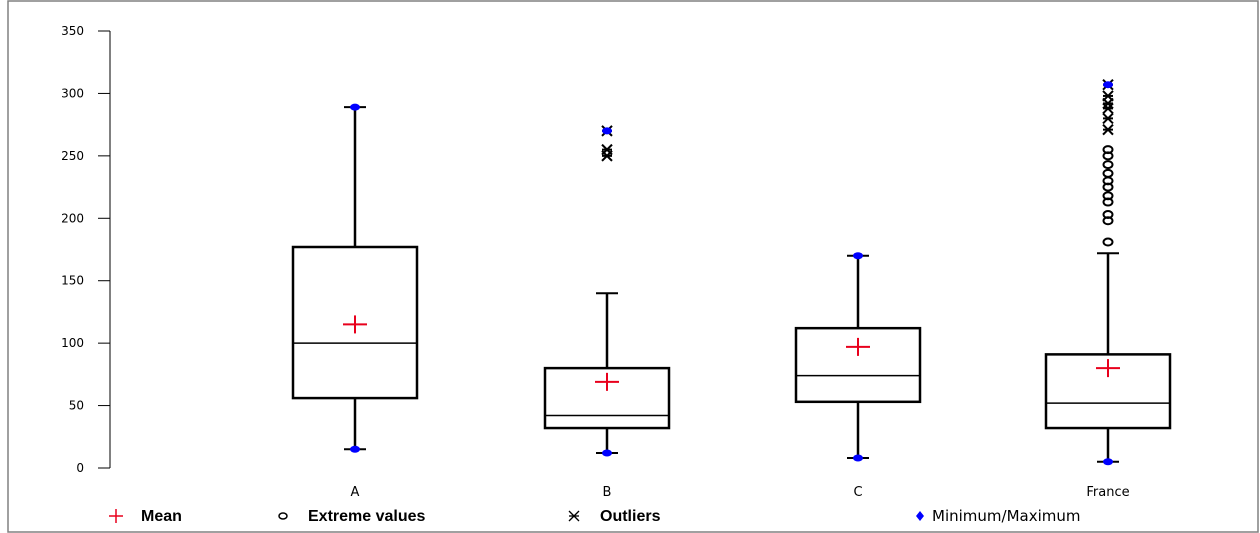 This screenshot has height=533, width=1260. I want to click on legend-label: Outliers, so click(630, 516).